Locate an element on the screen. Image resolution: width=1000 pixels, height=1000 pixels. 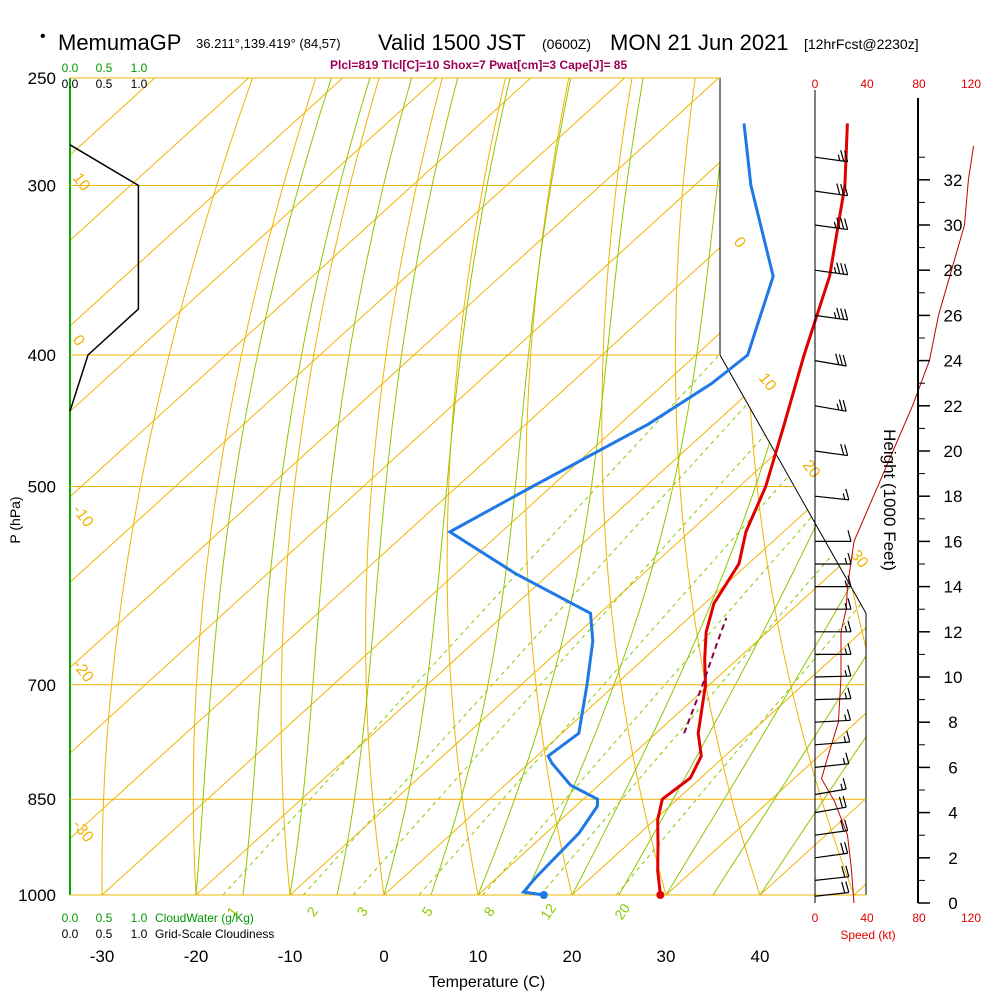
pressure-tick-label: 300 is located at coordinates (42, 185).